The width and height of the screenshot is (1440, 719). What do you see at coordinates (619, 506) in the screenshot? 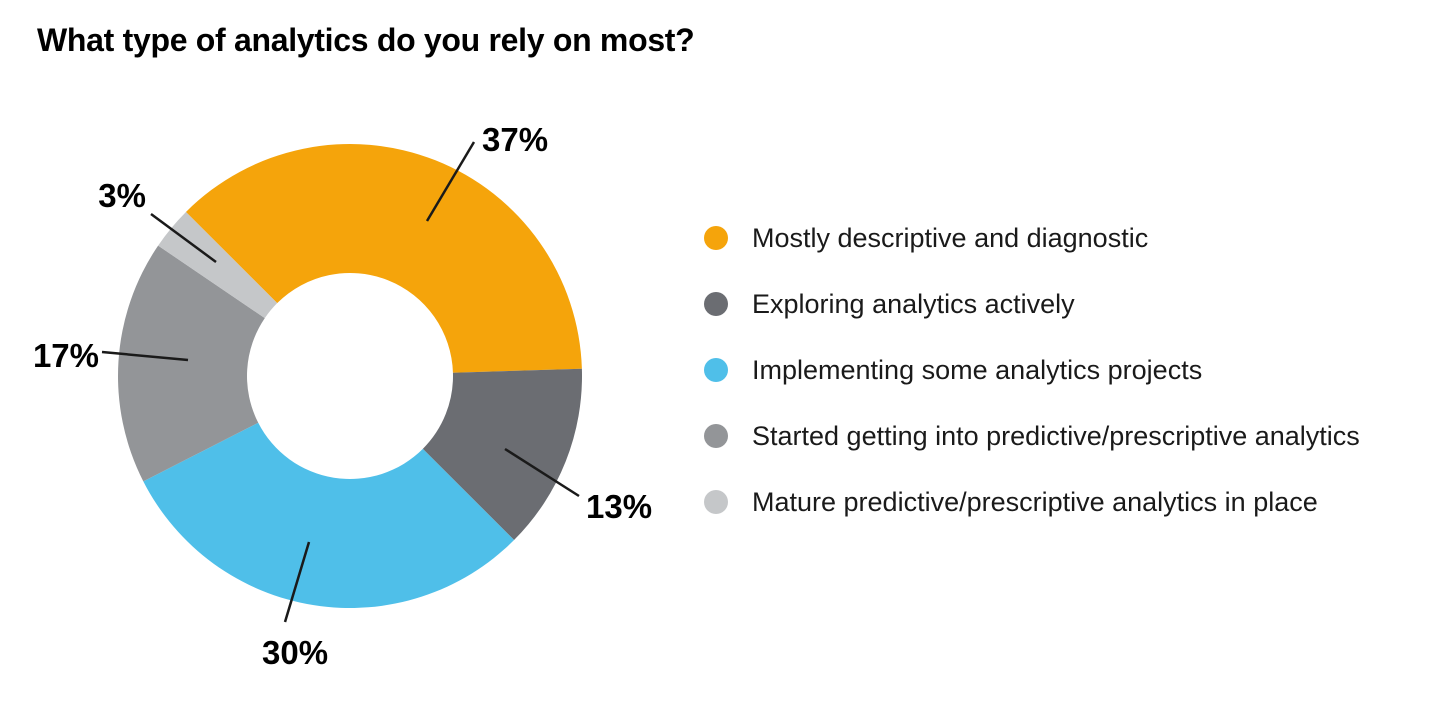
I see `slice-value-label: 13%` at bounding box center [619, 506].